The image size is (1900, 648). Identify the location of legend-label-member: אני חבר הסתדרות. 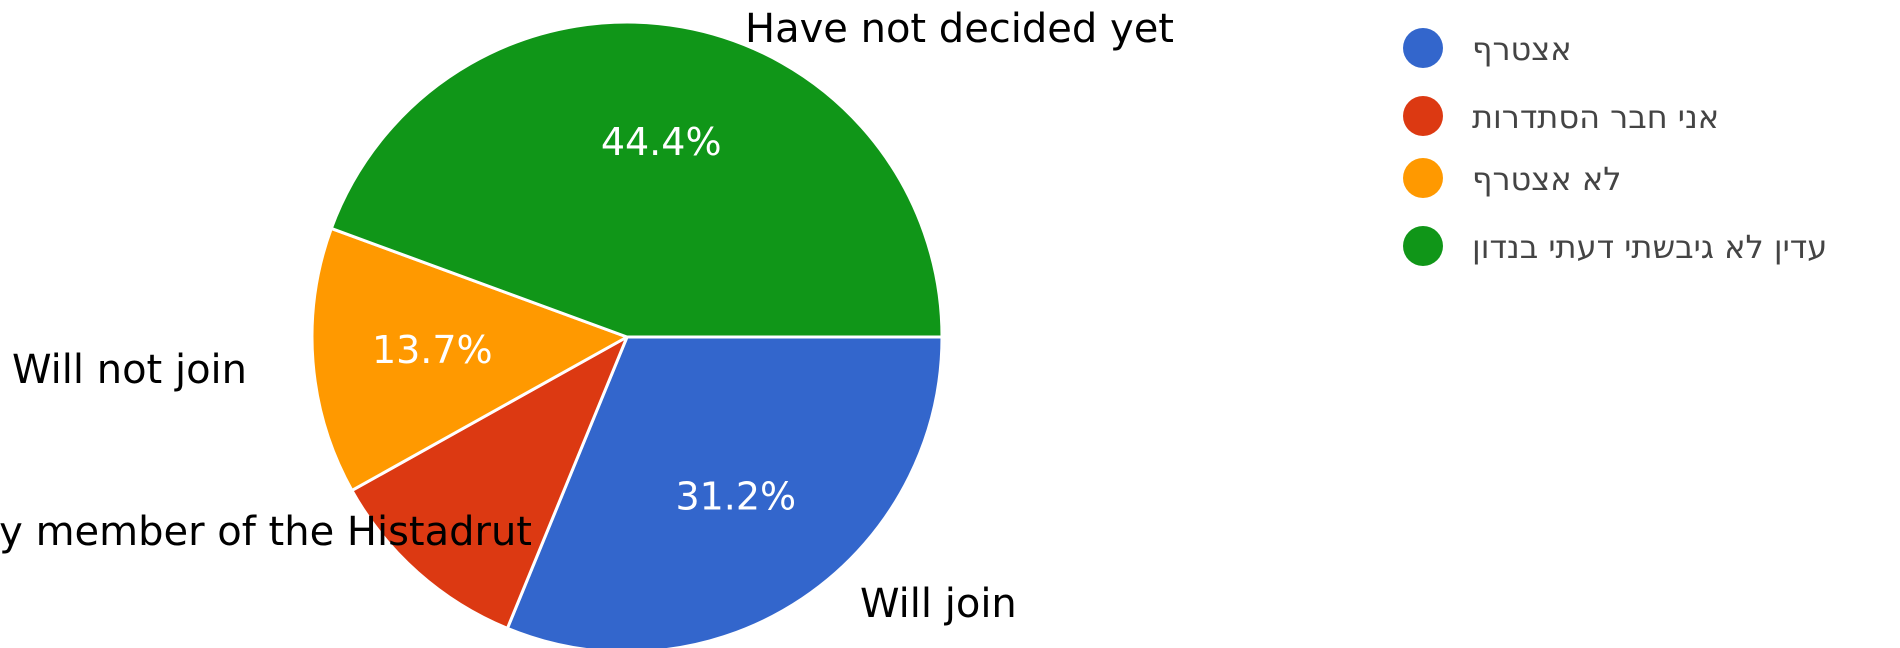
(1595, 117).